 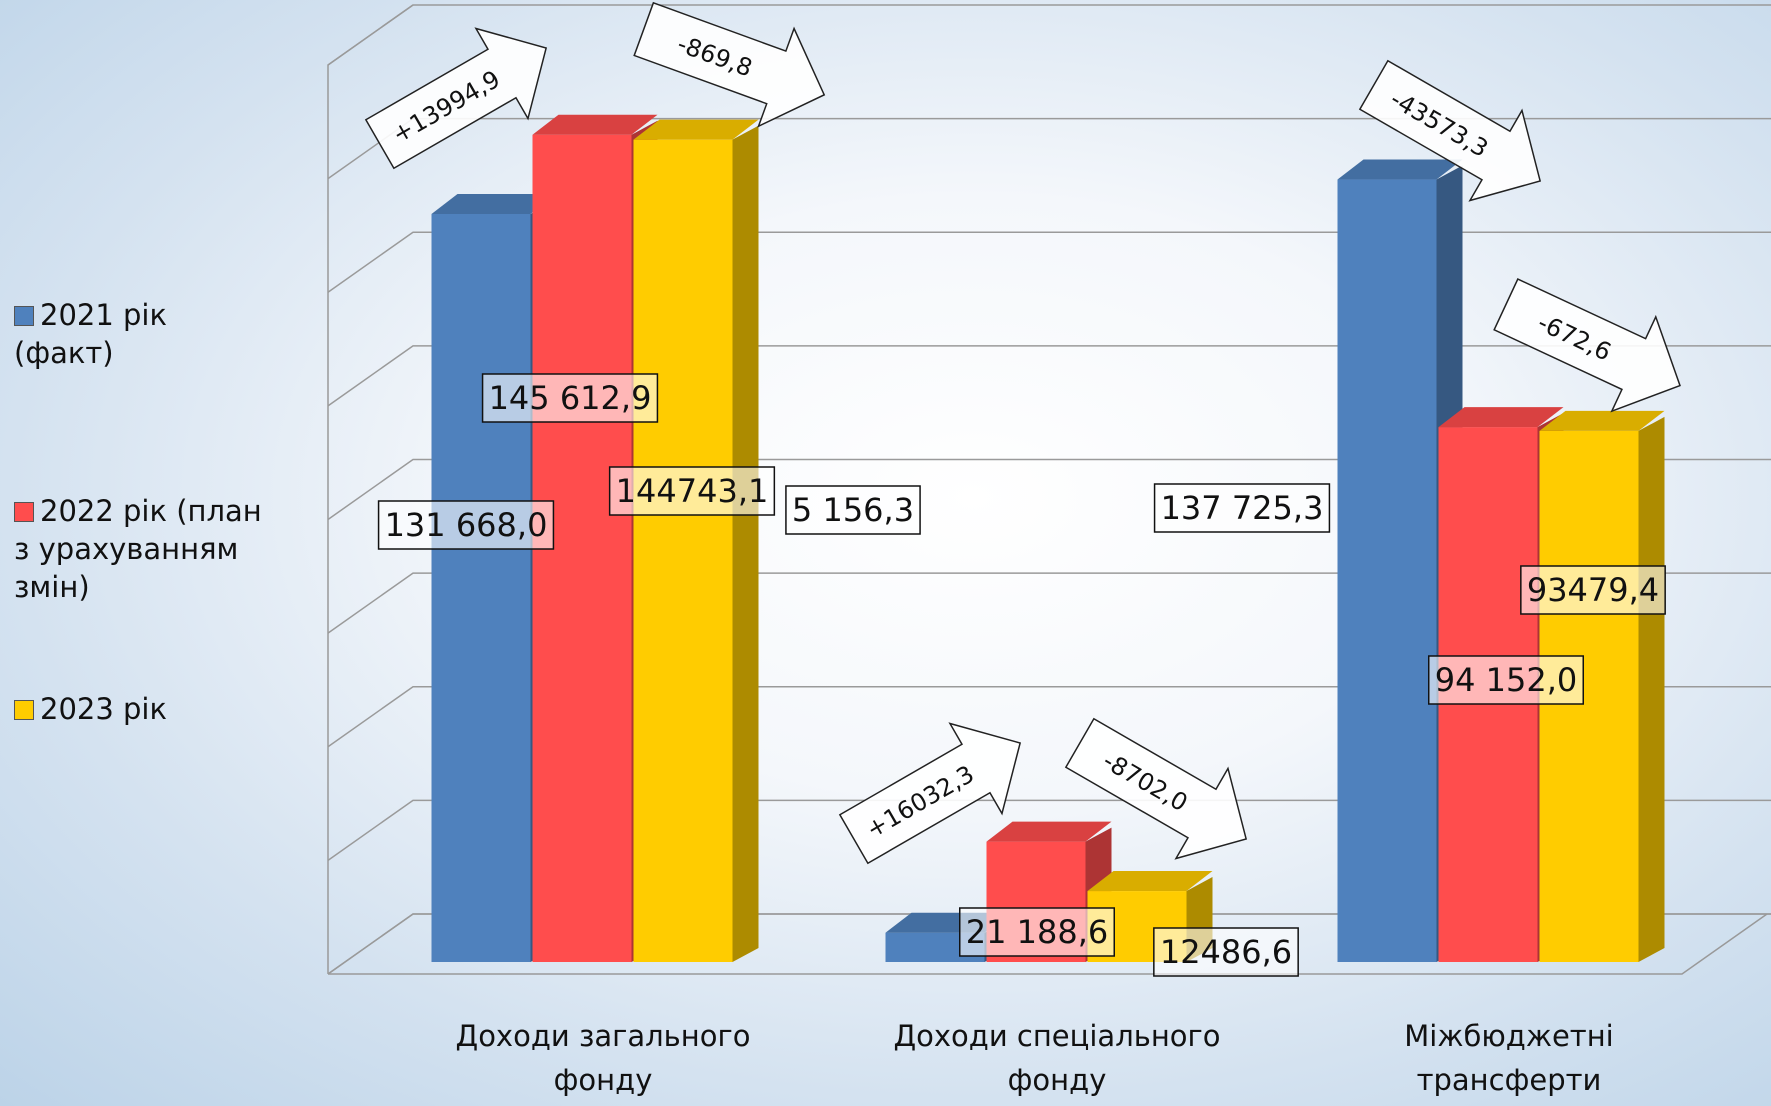 I want to click on value-label: 21 188,6, so click(x=1037, y=932).